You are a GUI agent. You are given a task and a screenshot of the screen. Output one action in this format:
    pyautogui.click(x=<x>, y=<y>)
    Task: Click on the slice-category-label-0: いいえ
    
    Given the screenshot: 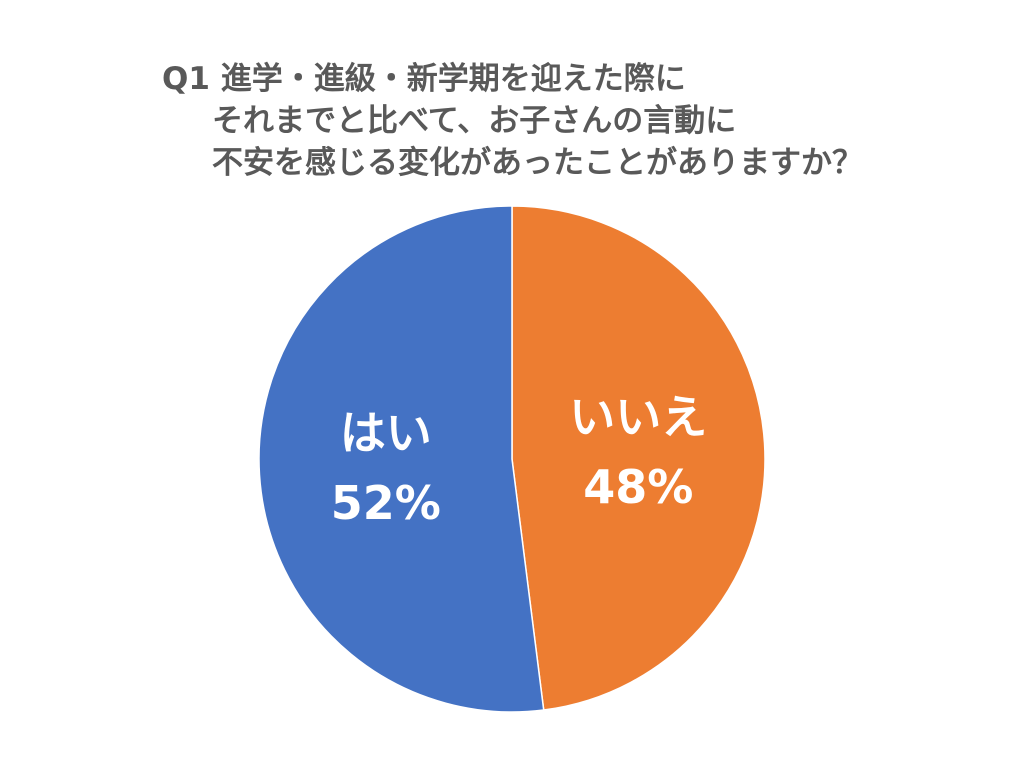 What is the action you would take?
    pyautogui.click(x=638, y=417)
    